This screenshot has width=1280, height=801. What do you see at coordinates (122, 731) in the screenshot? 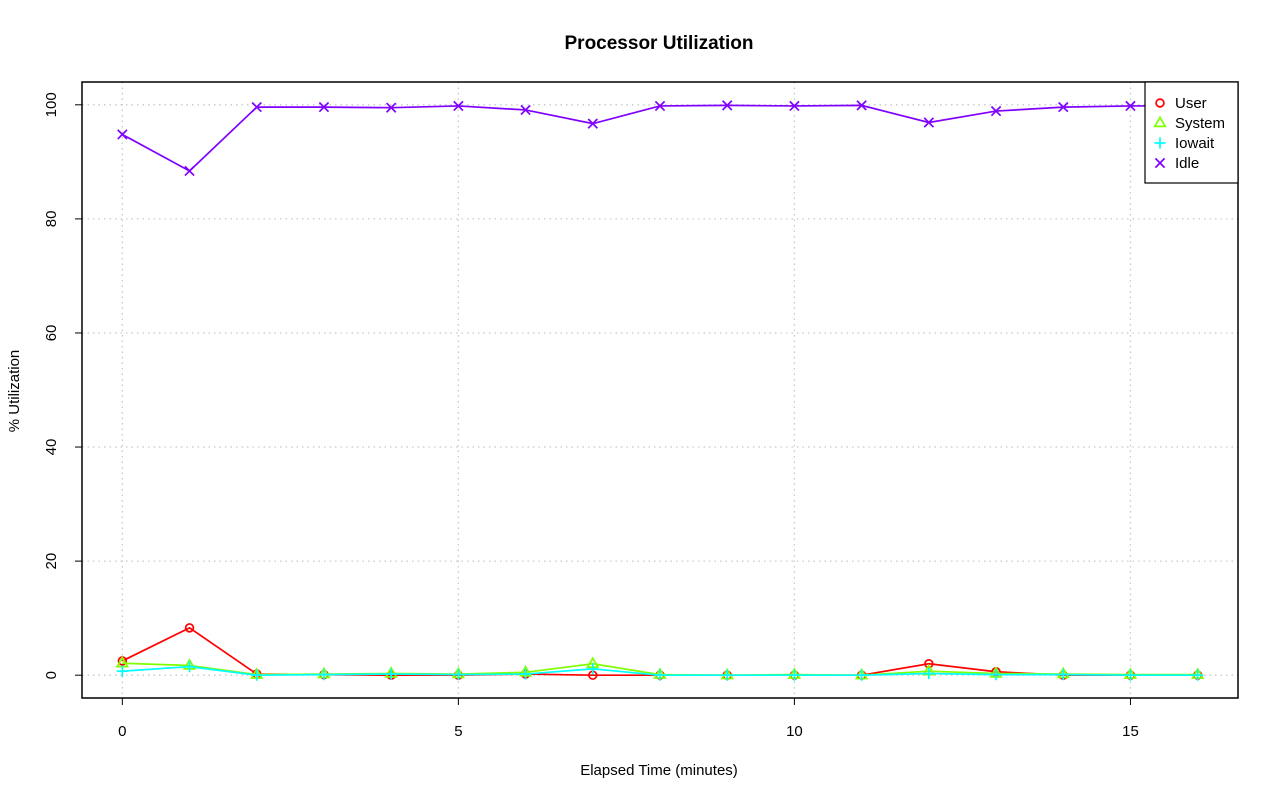
I see `x-tick-label: 0` at bounding box center [122, 731].